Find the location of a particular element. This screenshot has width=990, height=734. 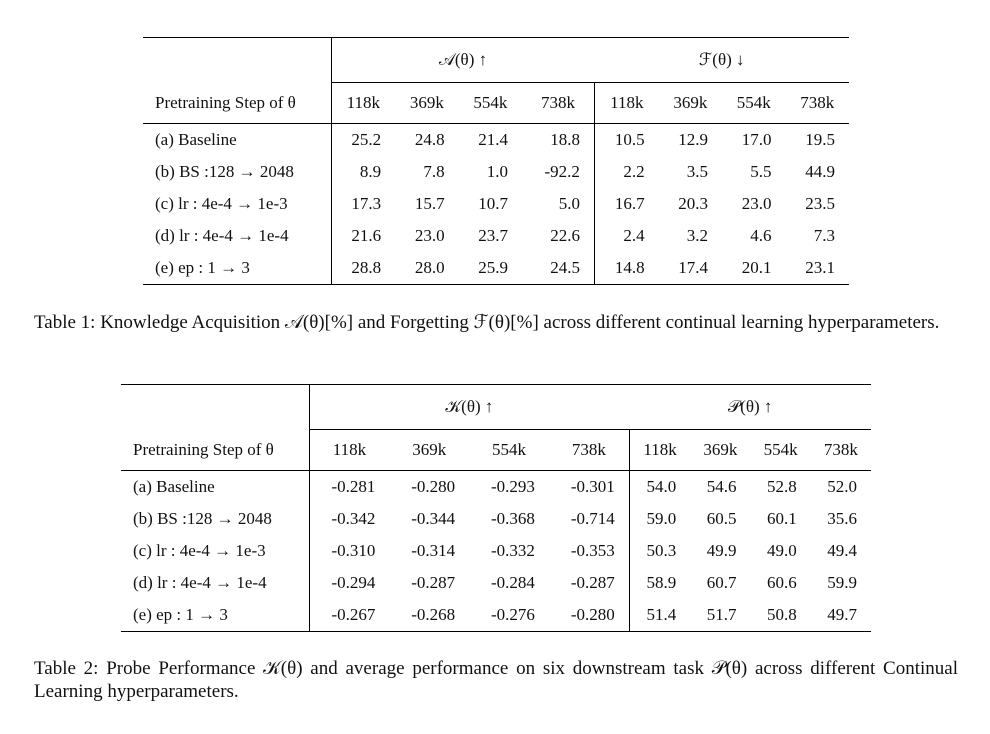

table-cell: 60.1 is located at coordinates (781, 518).